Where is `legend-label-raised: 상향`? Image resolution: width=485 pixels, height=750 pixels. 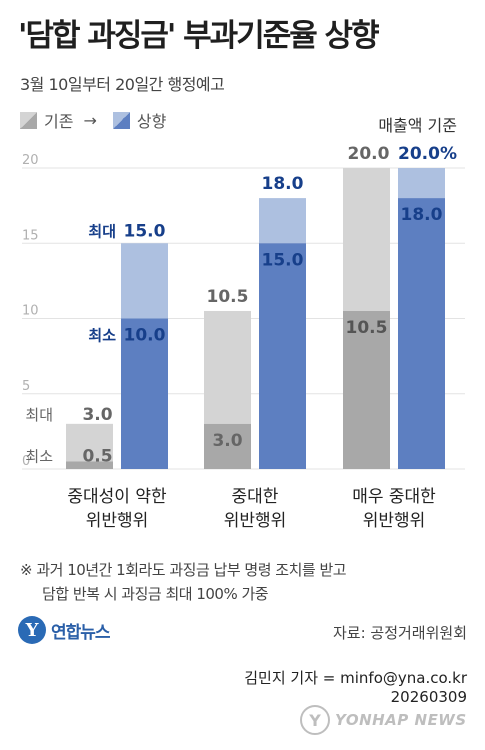
legend-label-raised: 상향 is located at coordinates (151, 121).